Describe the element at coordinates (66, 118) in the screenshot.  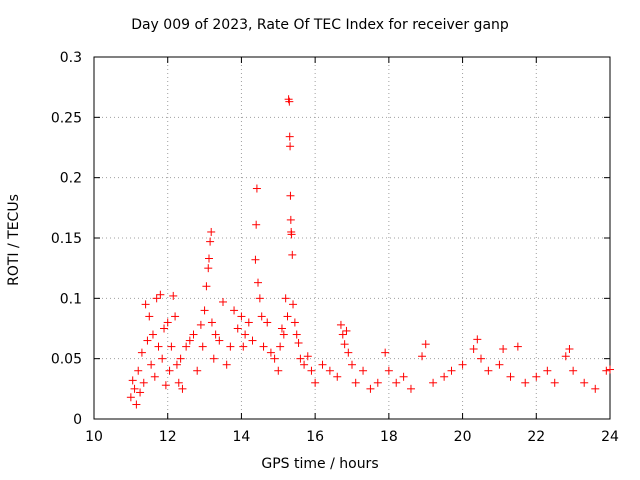
I see `y-tick-label: 0.25` at that location.